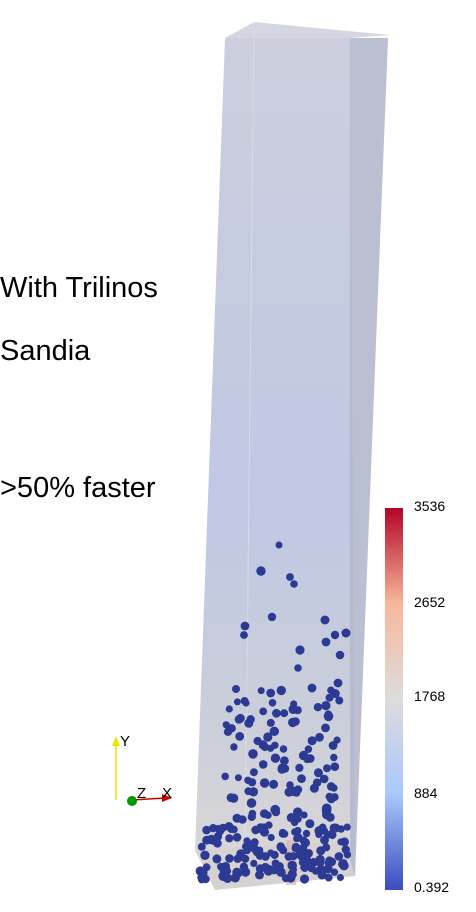 The height and width of the screenshot is (912, 476). Describe the element at coordinates (430, 602) in the screenshot. I see `colorbar-tick-2652: 2652` at that location.